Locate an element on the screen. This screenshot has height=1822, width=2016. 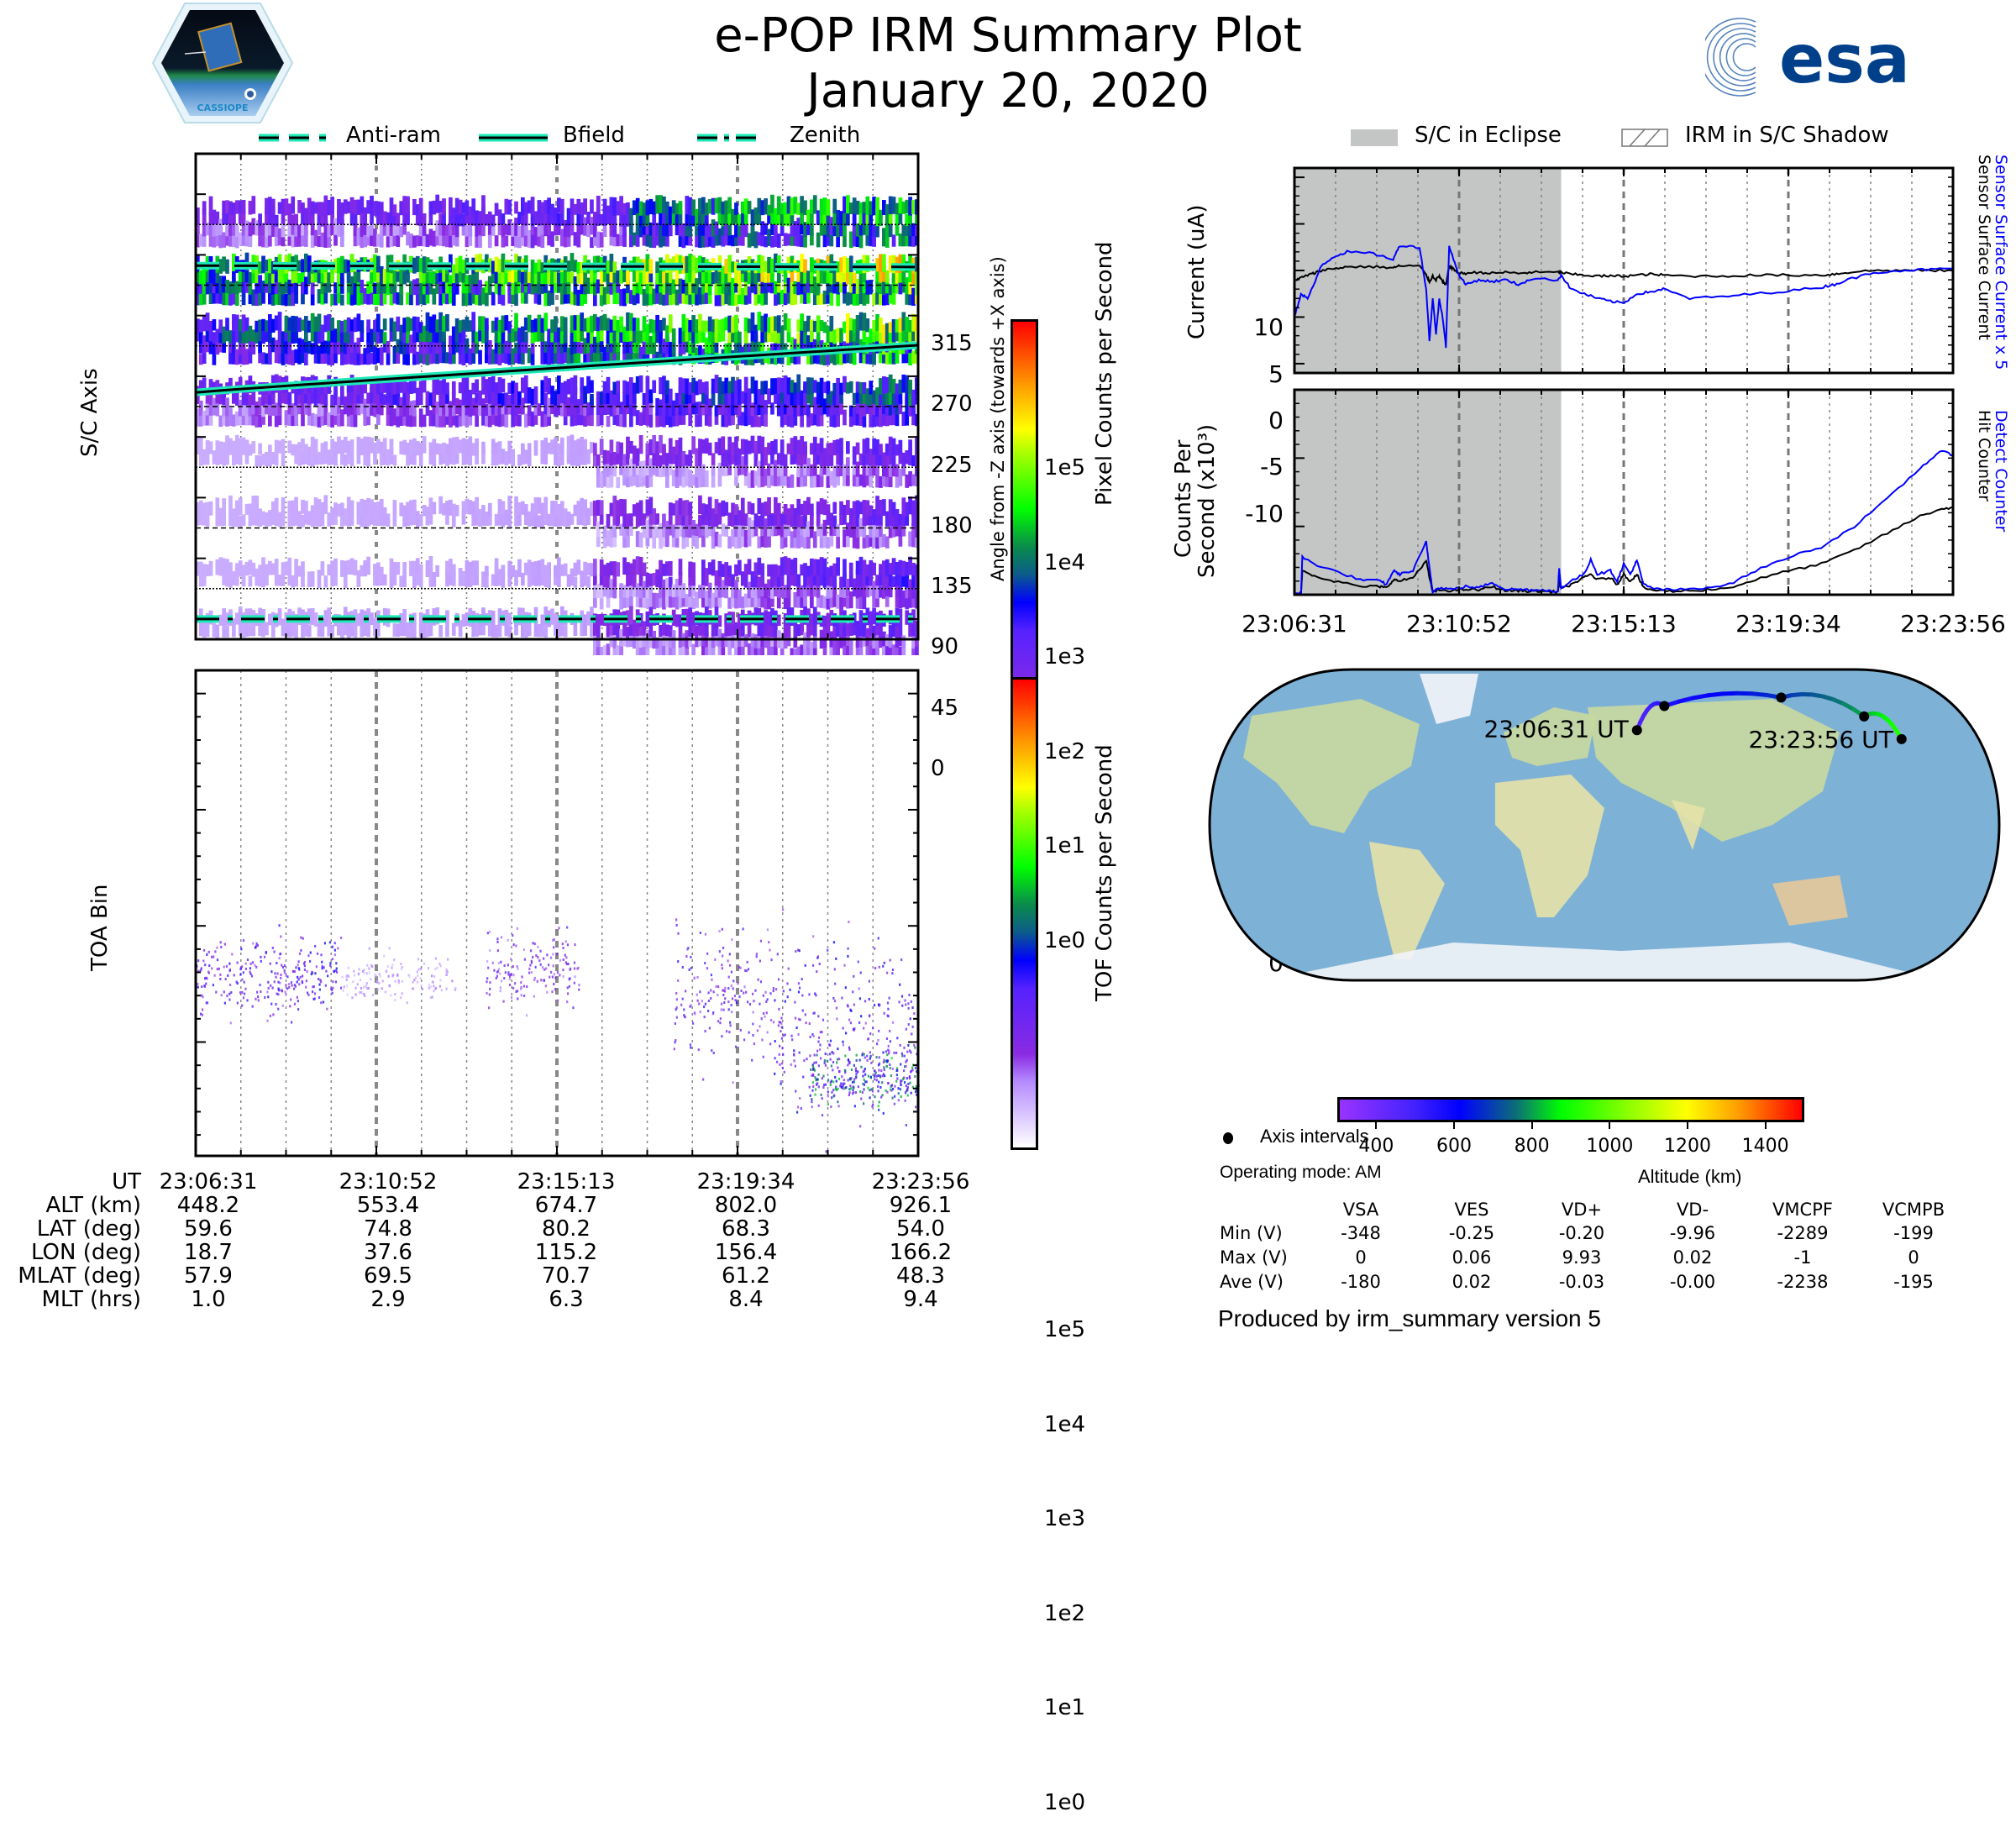
angle-tick-label: 225 is located at coordinates (952, 465).